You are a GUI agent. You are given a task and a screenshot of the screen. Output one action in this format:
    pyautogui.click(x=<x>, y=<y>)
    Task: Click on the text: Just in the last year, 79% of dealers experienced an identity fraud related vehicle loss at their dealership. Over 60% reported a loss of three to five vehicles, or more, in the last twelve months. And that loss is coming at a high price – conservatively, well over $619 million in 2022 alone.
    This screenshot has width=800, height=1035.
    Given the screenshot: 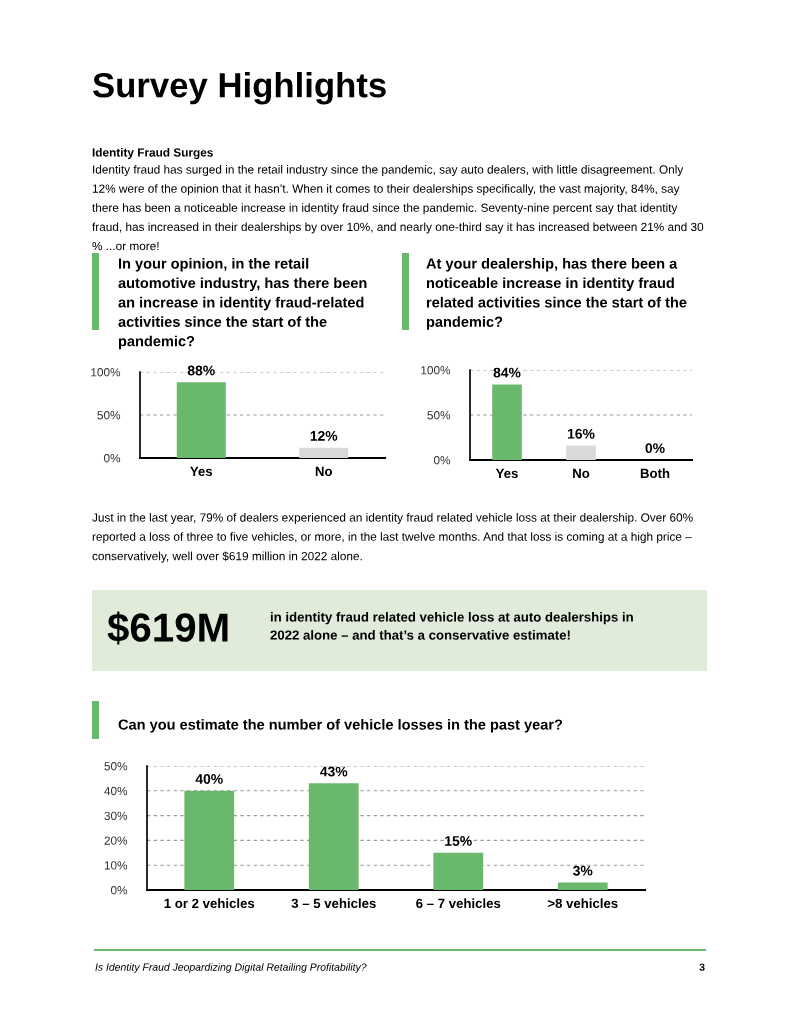 What is the action you would take?
    pyautogui.click(x=392, y=538)
    